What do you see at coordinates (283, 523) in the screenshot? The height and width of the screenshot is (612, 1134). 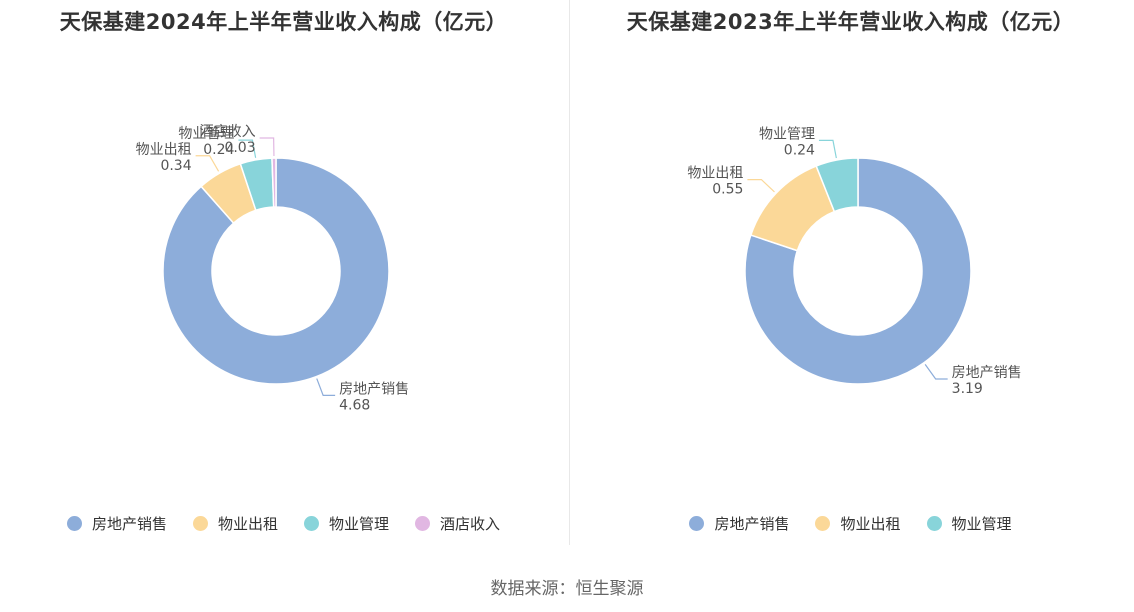 I see `chart-legend: 房地产销售 物业出租 物业管理 酒店收入` at bounding box center [283, 523].